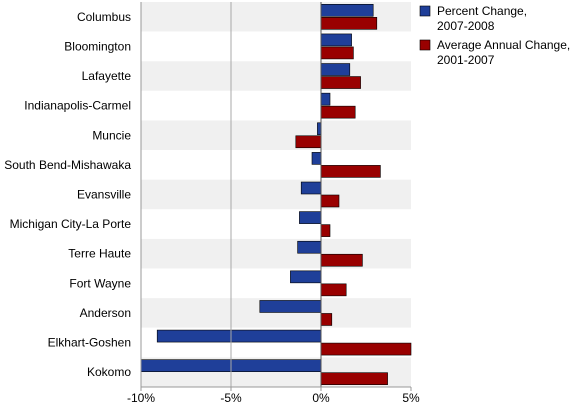 This screenshot has width=577, height=405. I want to click on bar-percent-change-south-bend-mishawaka, so click(316, 158).